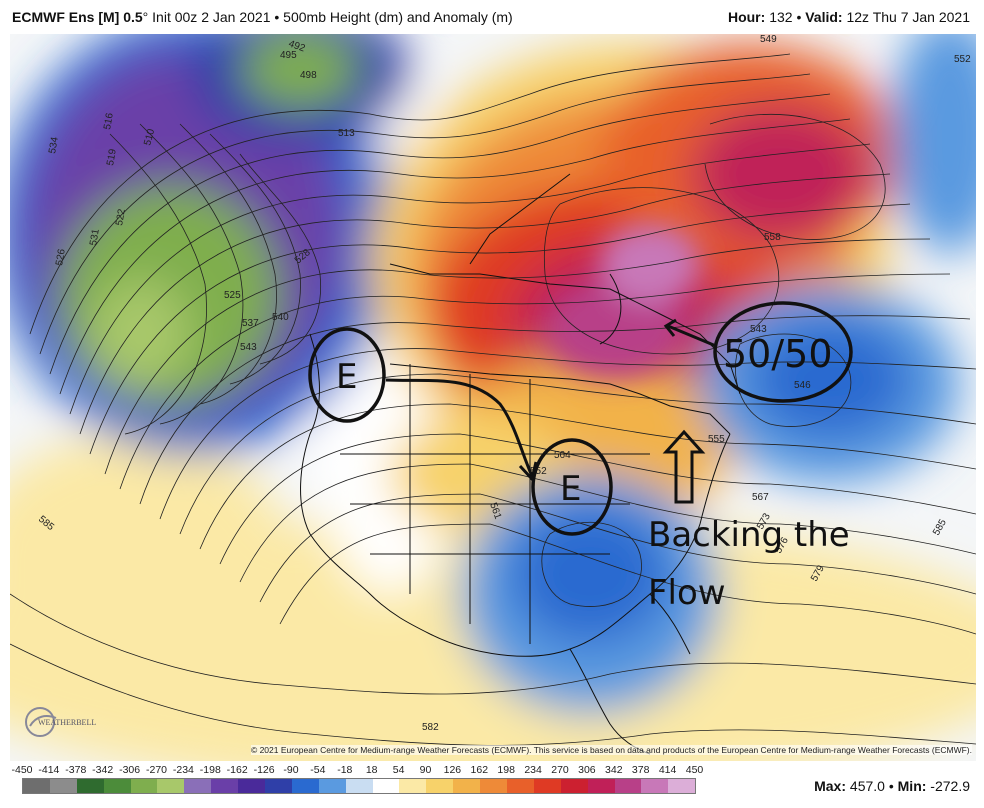 The height and width of the screenshot is (808, 984). What do you see at coordinates (506, 770) in the screenshot?
I see `legend-tick-label: 198` at bounding box center [506, 770].